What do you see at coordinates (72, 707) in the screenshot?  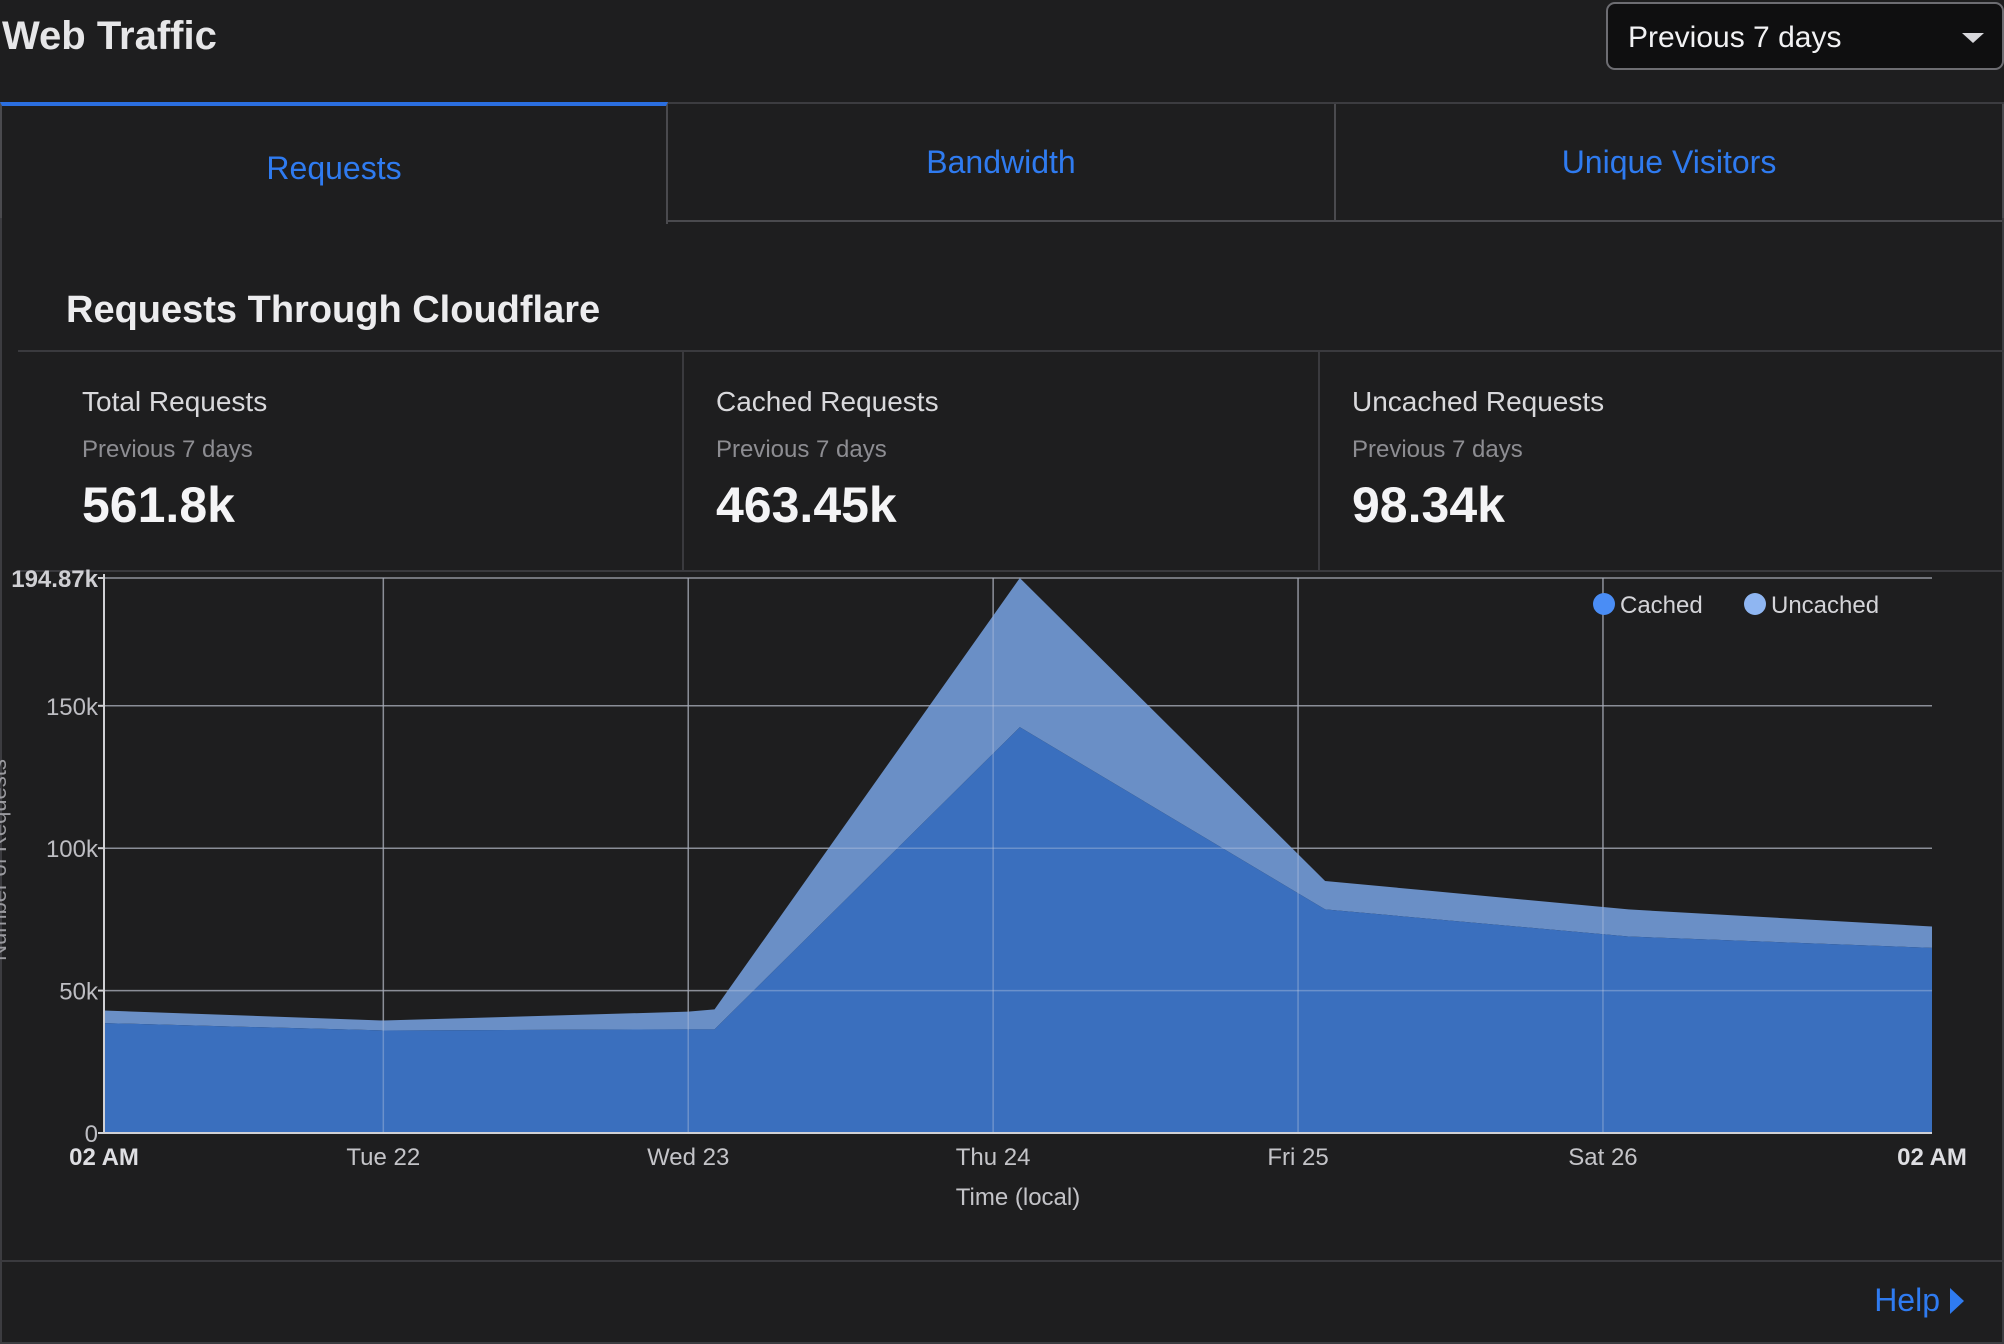 I see `y-tick-label: 150k` at bounding box center [72, 707].